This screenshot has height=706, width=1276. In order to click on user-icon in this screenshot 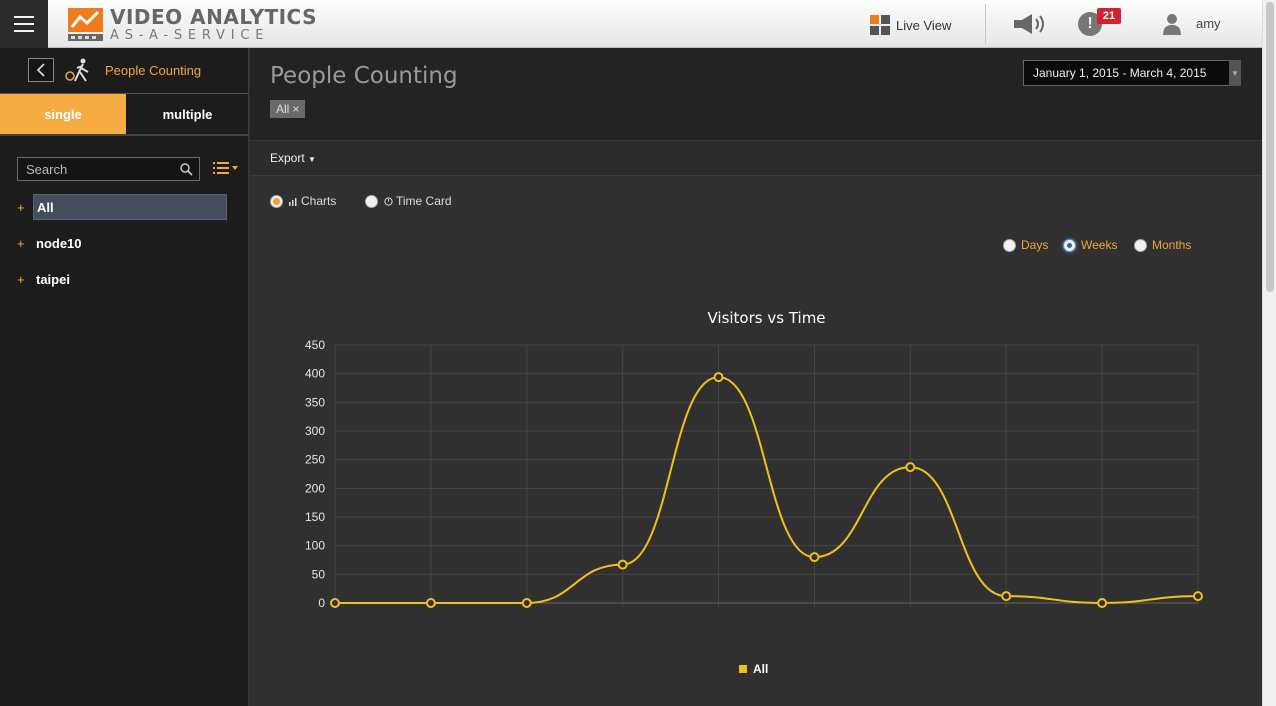, I will do `click(1172, 24)`.